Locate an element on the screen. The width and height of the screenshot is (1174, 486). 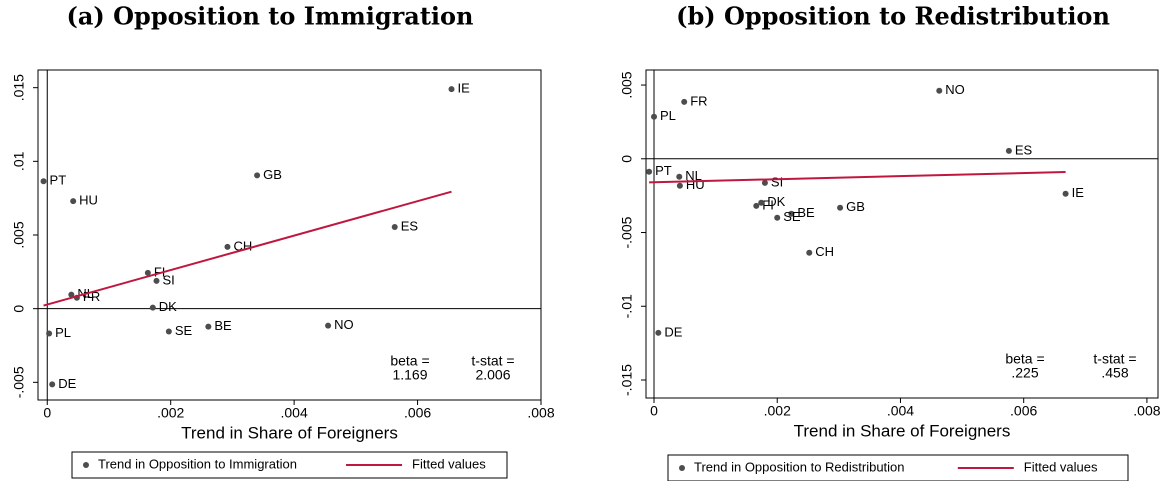
y-tick-label: -.01 is located at coordinates (627, 306).